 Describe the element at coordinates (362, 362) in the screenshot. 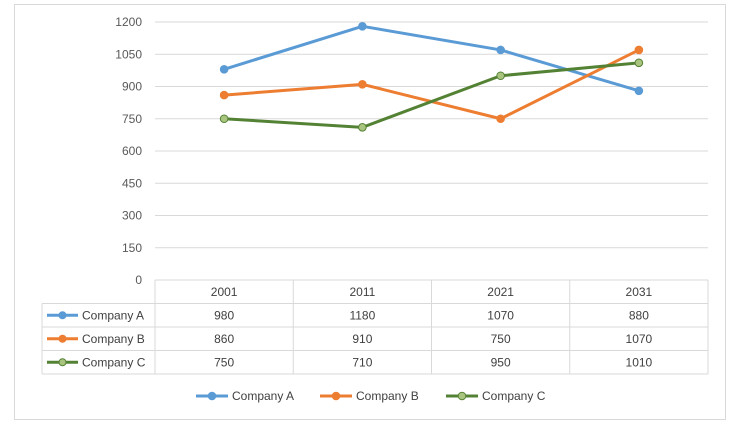

I see `table-value-cell: 710` at that location.